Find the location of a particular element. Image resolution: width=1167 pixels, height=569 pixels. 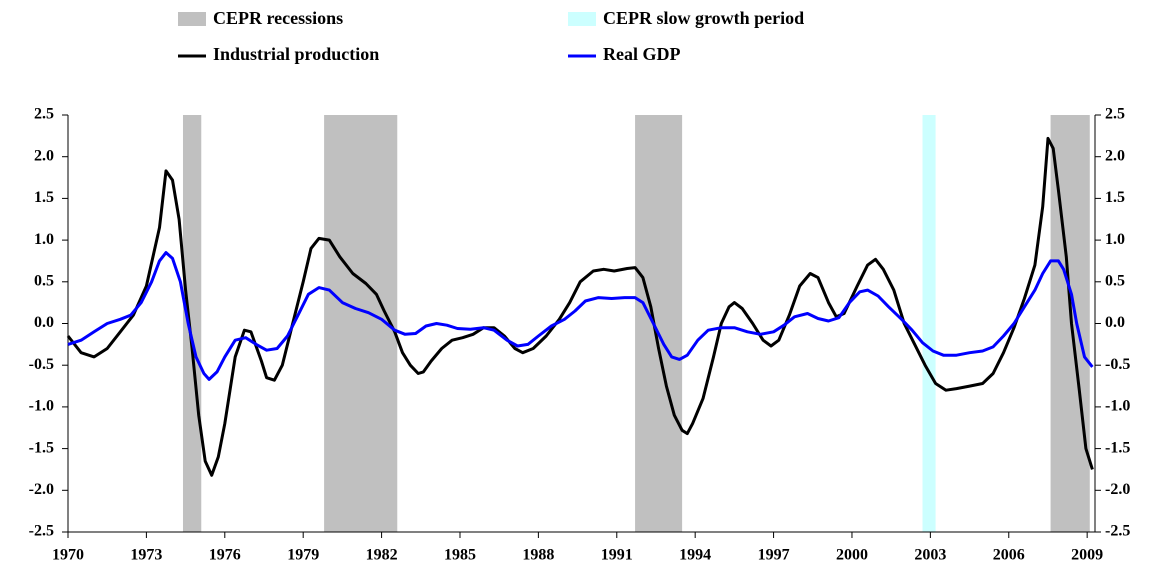

legend-label: Industrial production is located at coordinates (296, 54).